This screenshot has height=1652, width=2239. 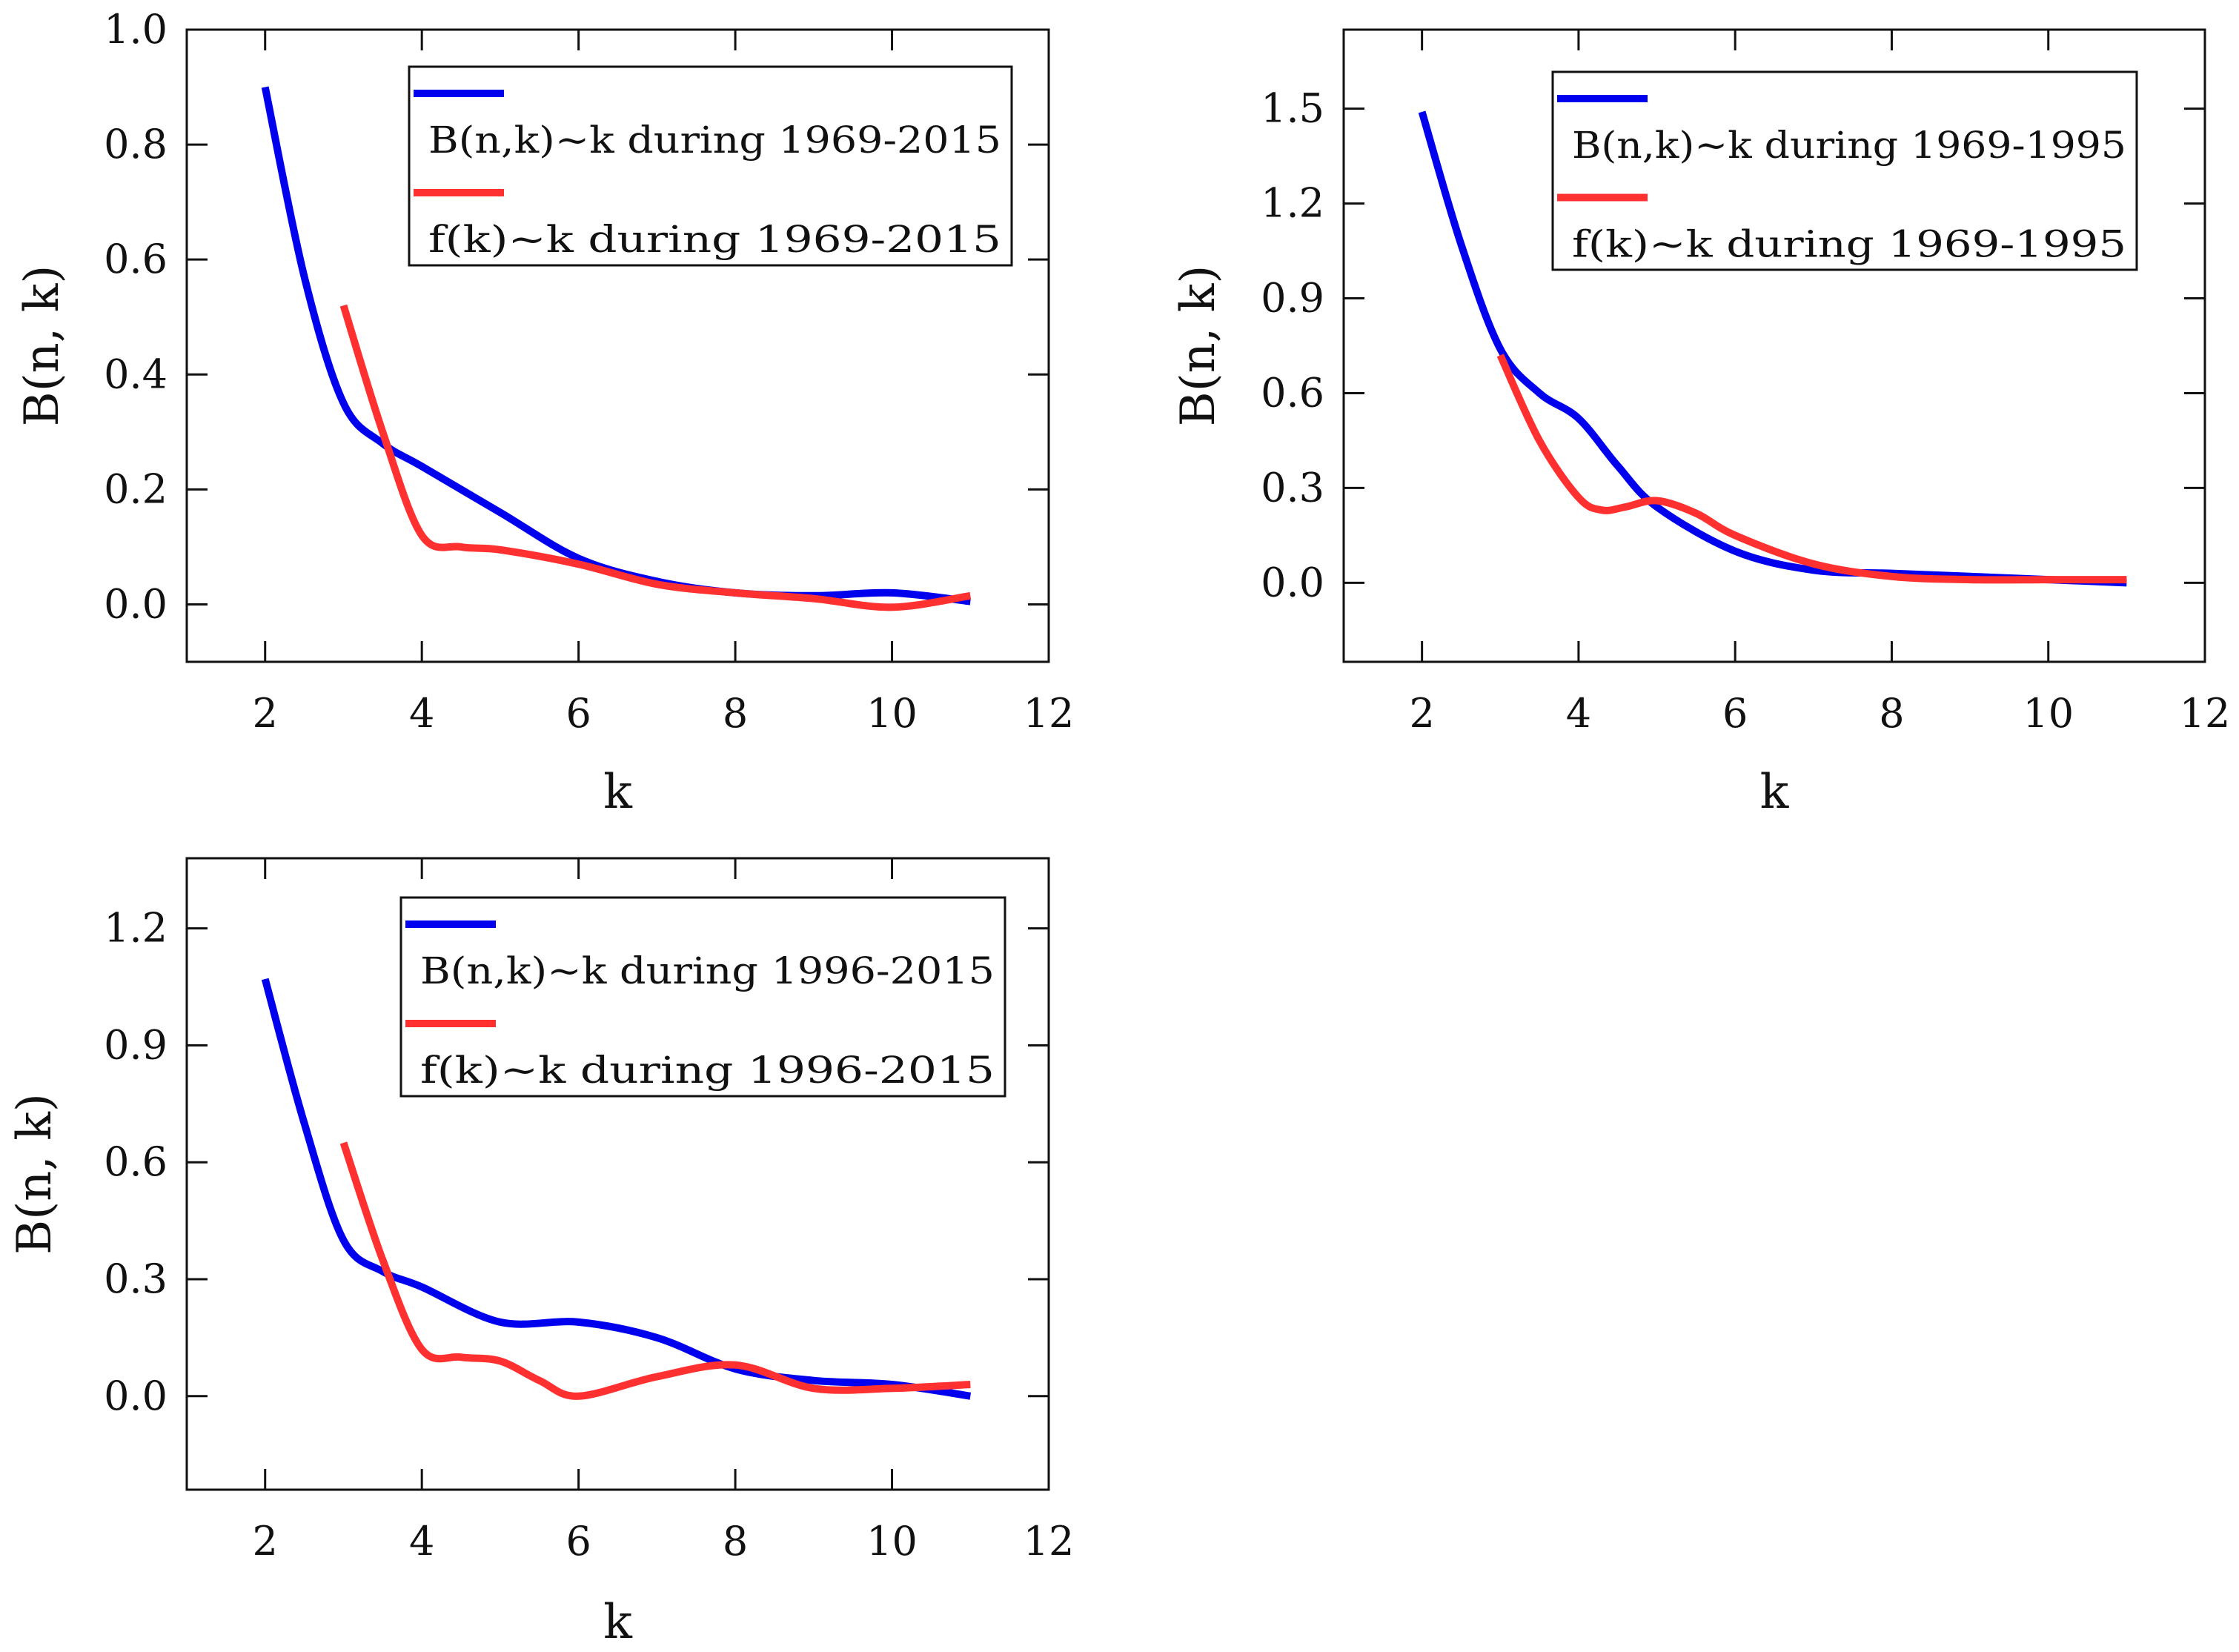 What do you see at coordinates (135, 144) in the screenshot?
I see `y-tick-label: 0.8` at bounding box center [135, 144].